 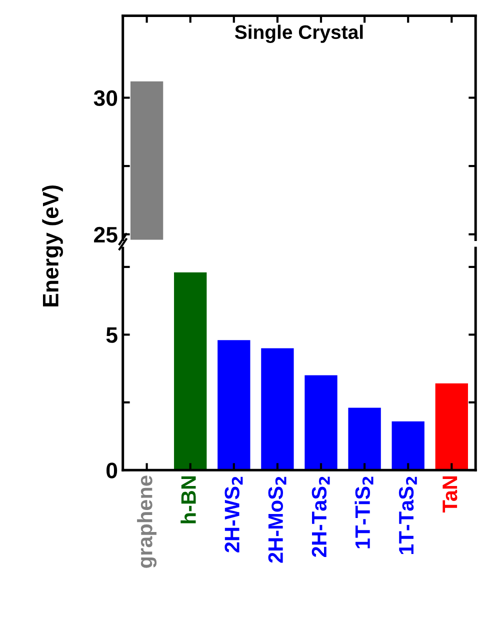 What do you see at coordinates (106, 98) in the screenshot?
I see `y-tick-label: 30` at bounding box center [106, 98].